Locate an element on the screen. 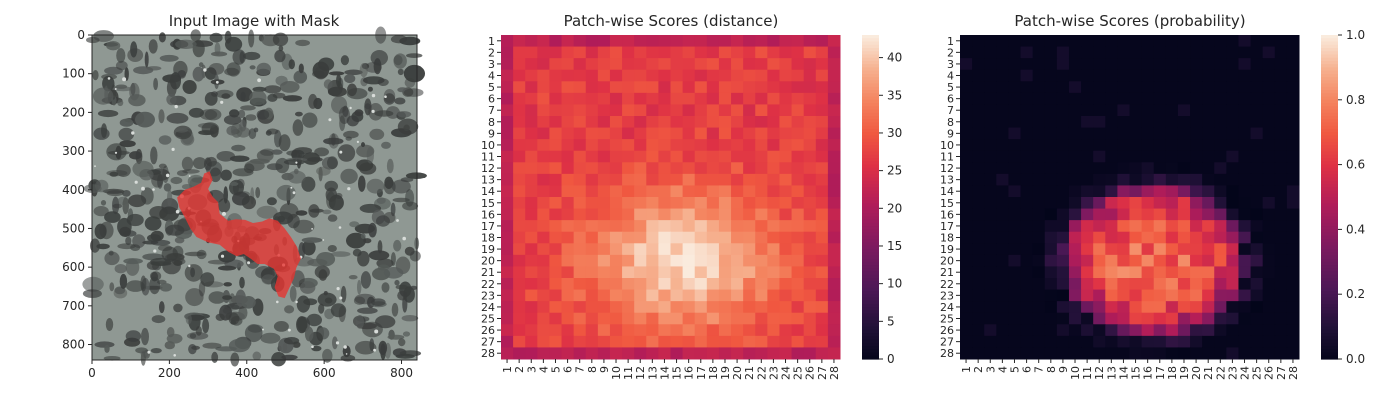 This screenshot has height=400, width=1400. x-tick-label: 28 is located at coordinates (834, 373).